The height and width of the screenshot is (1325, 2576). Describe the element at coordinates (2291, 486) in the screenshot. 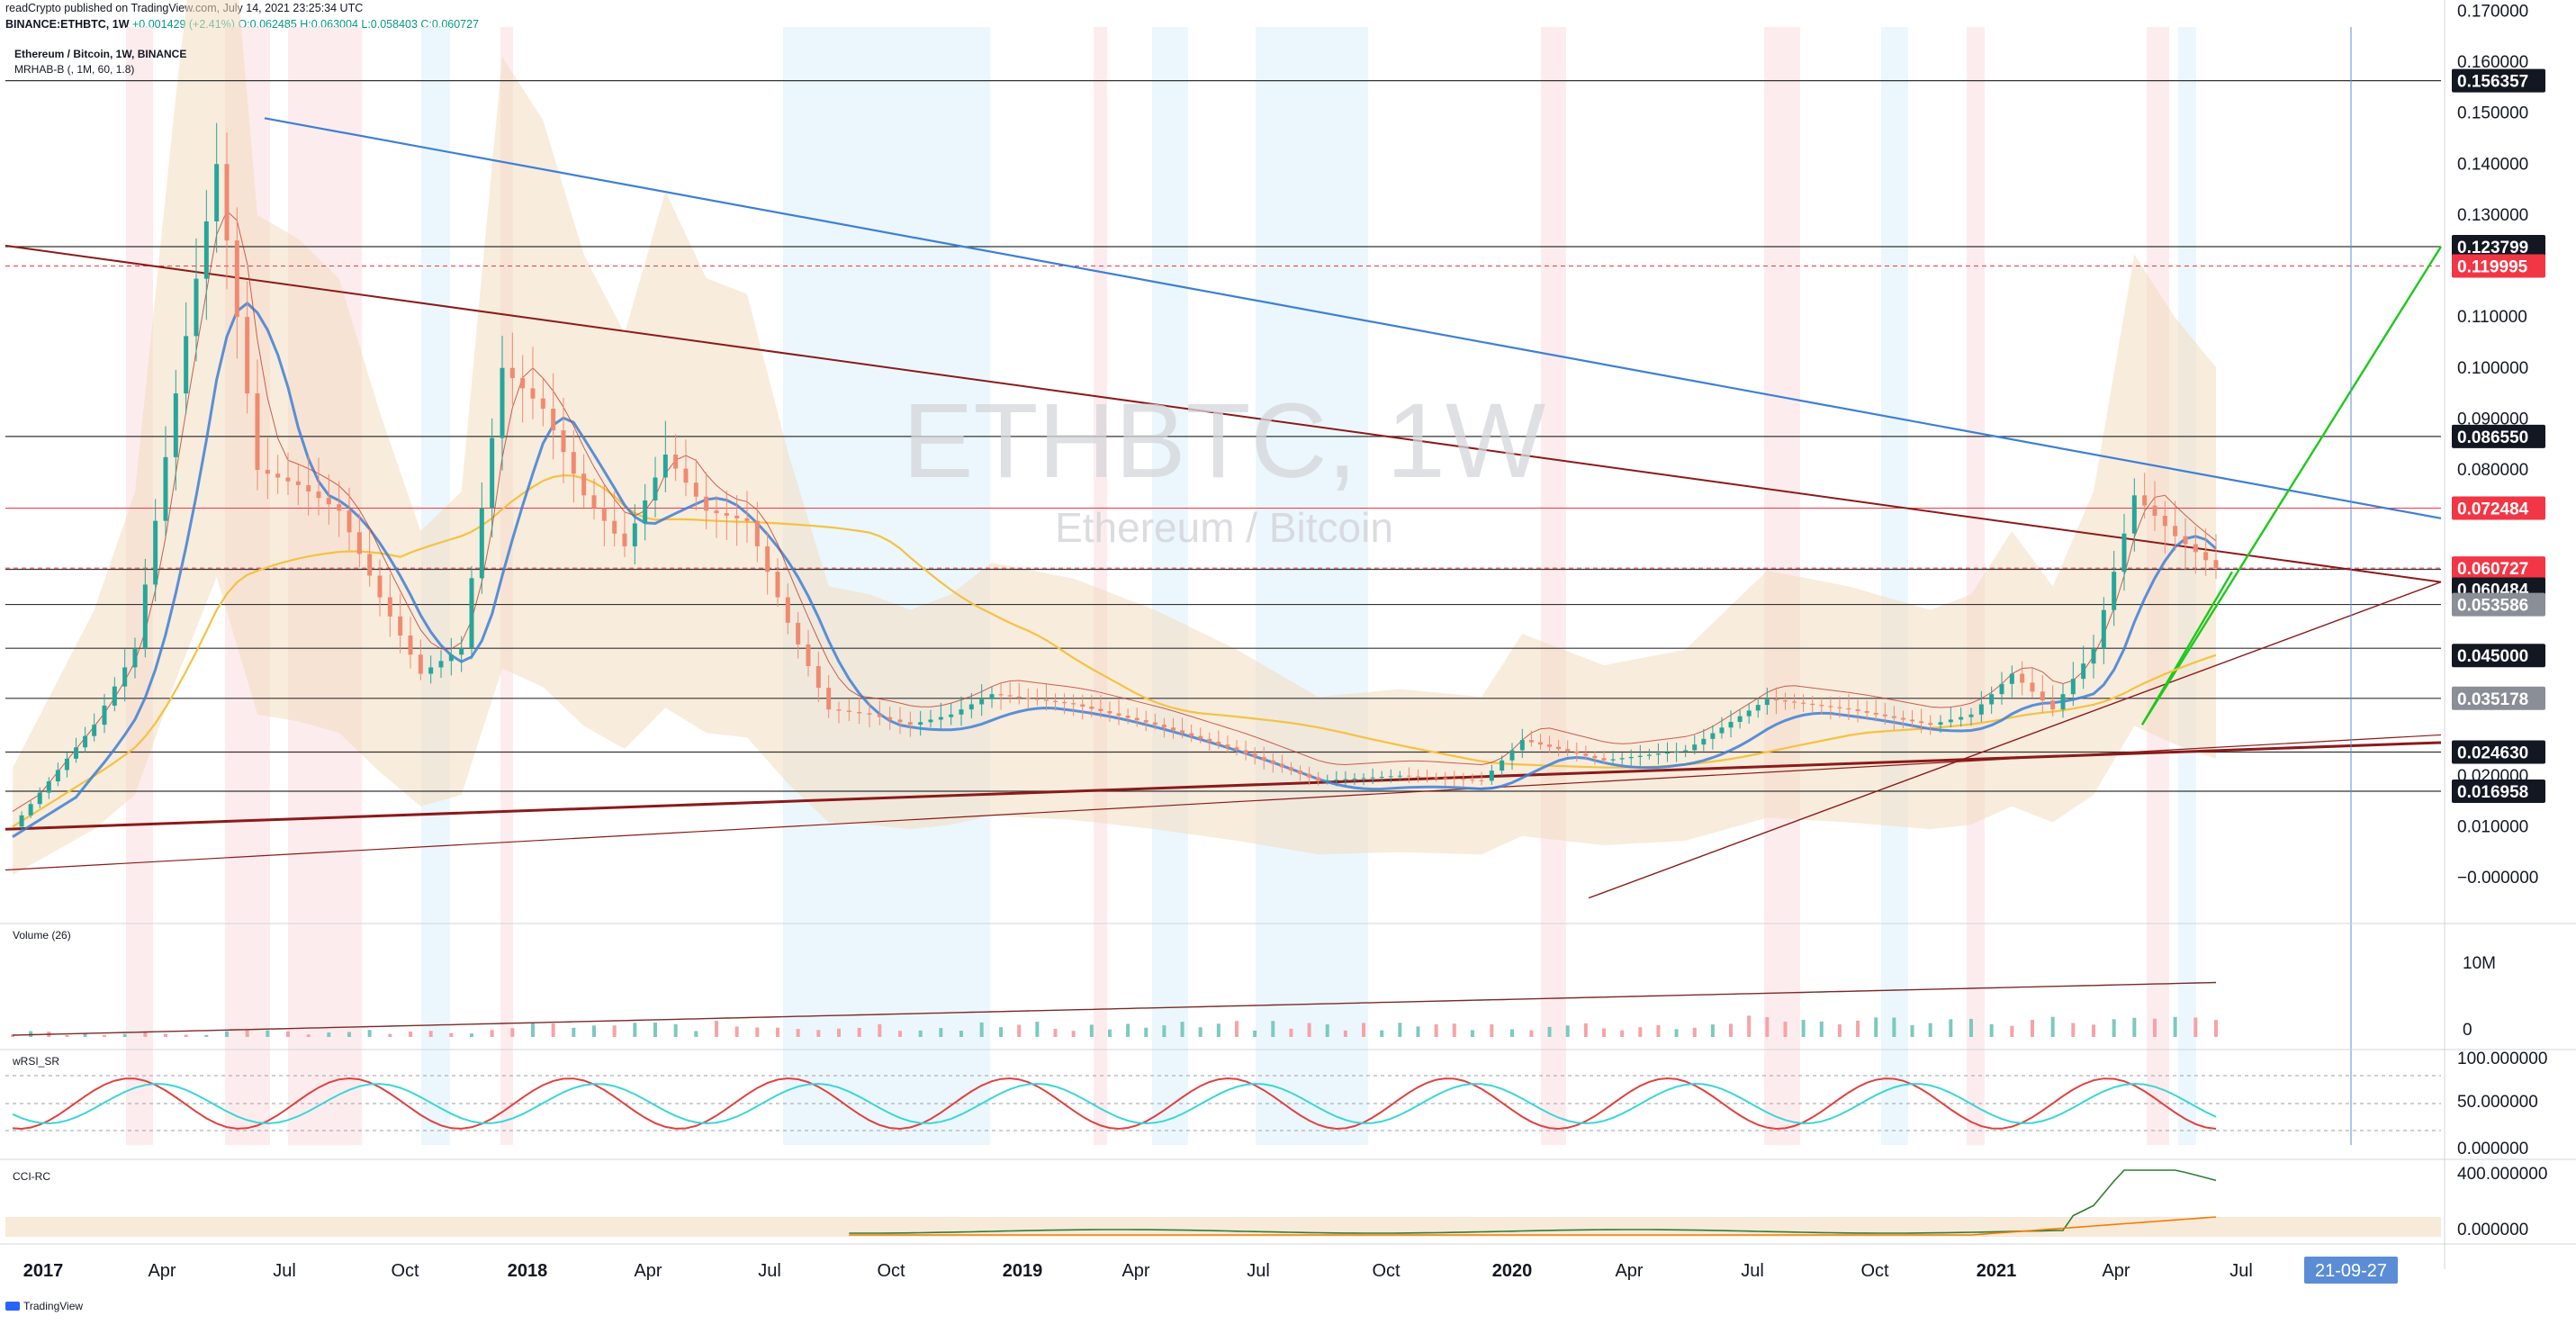

I see `green-target-line` at that location.